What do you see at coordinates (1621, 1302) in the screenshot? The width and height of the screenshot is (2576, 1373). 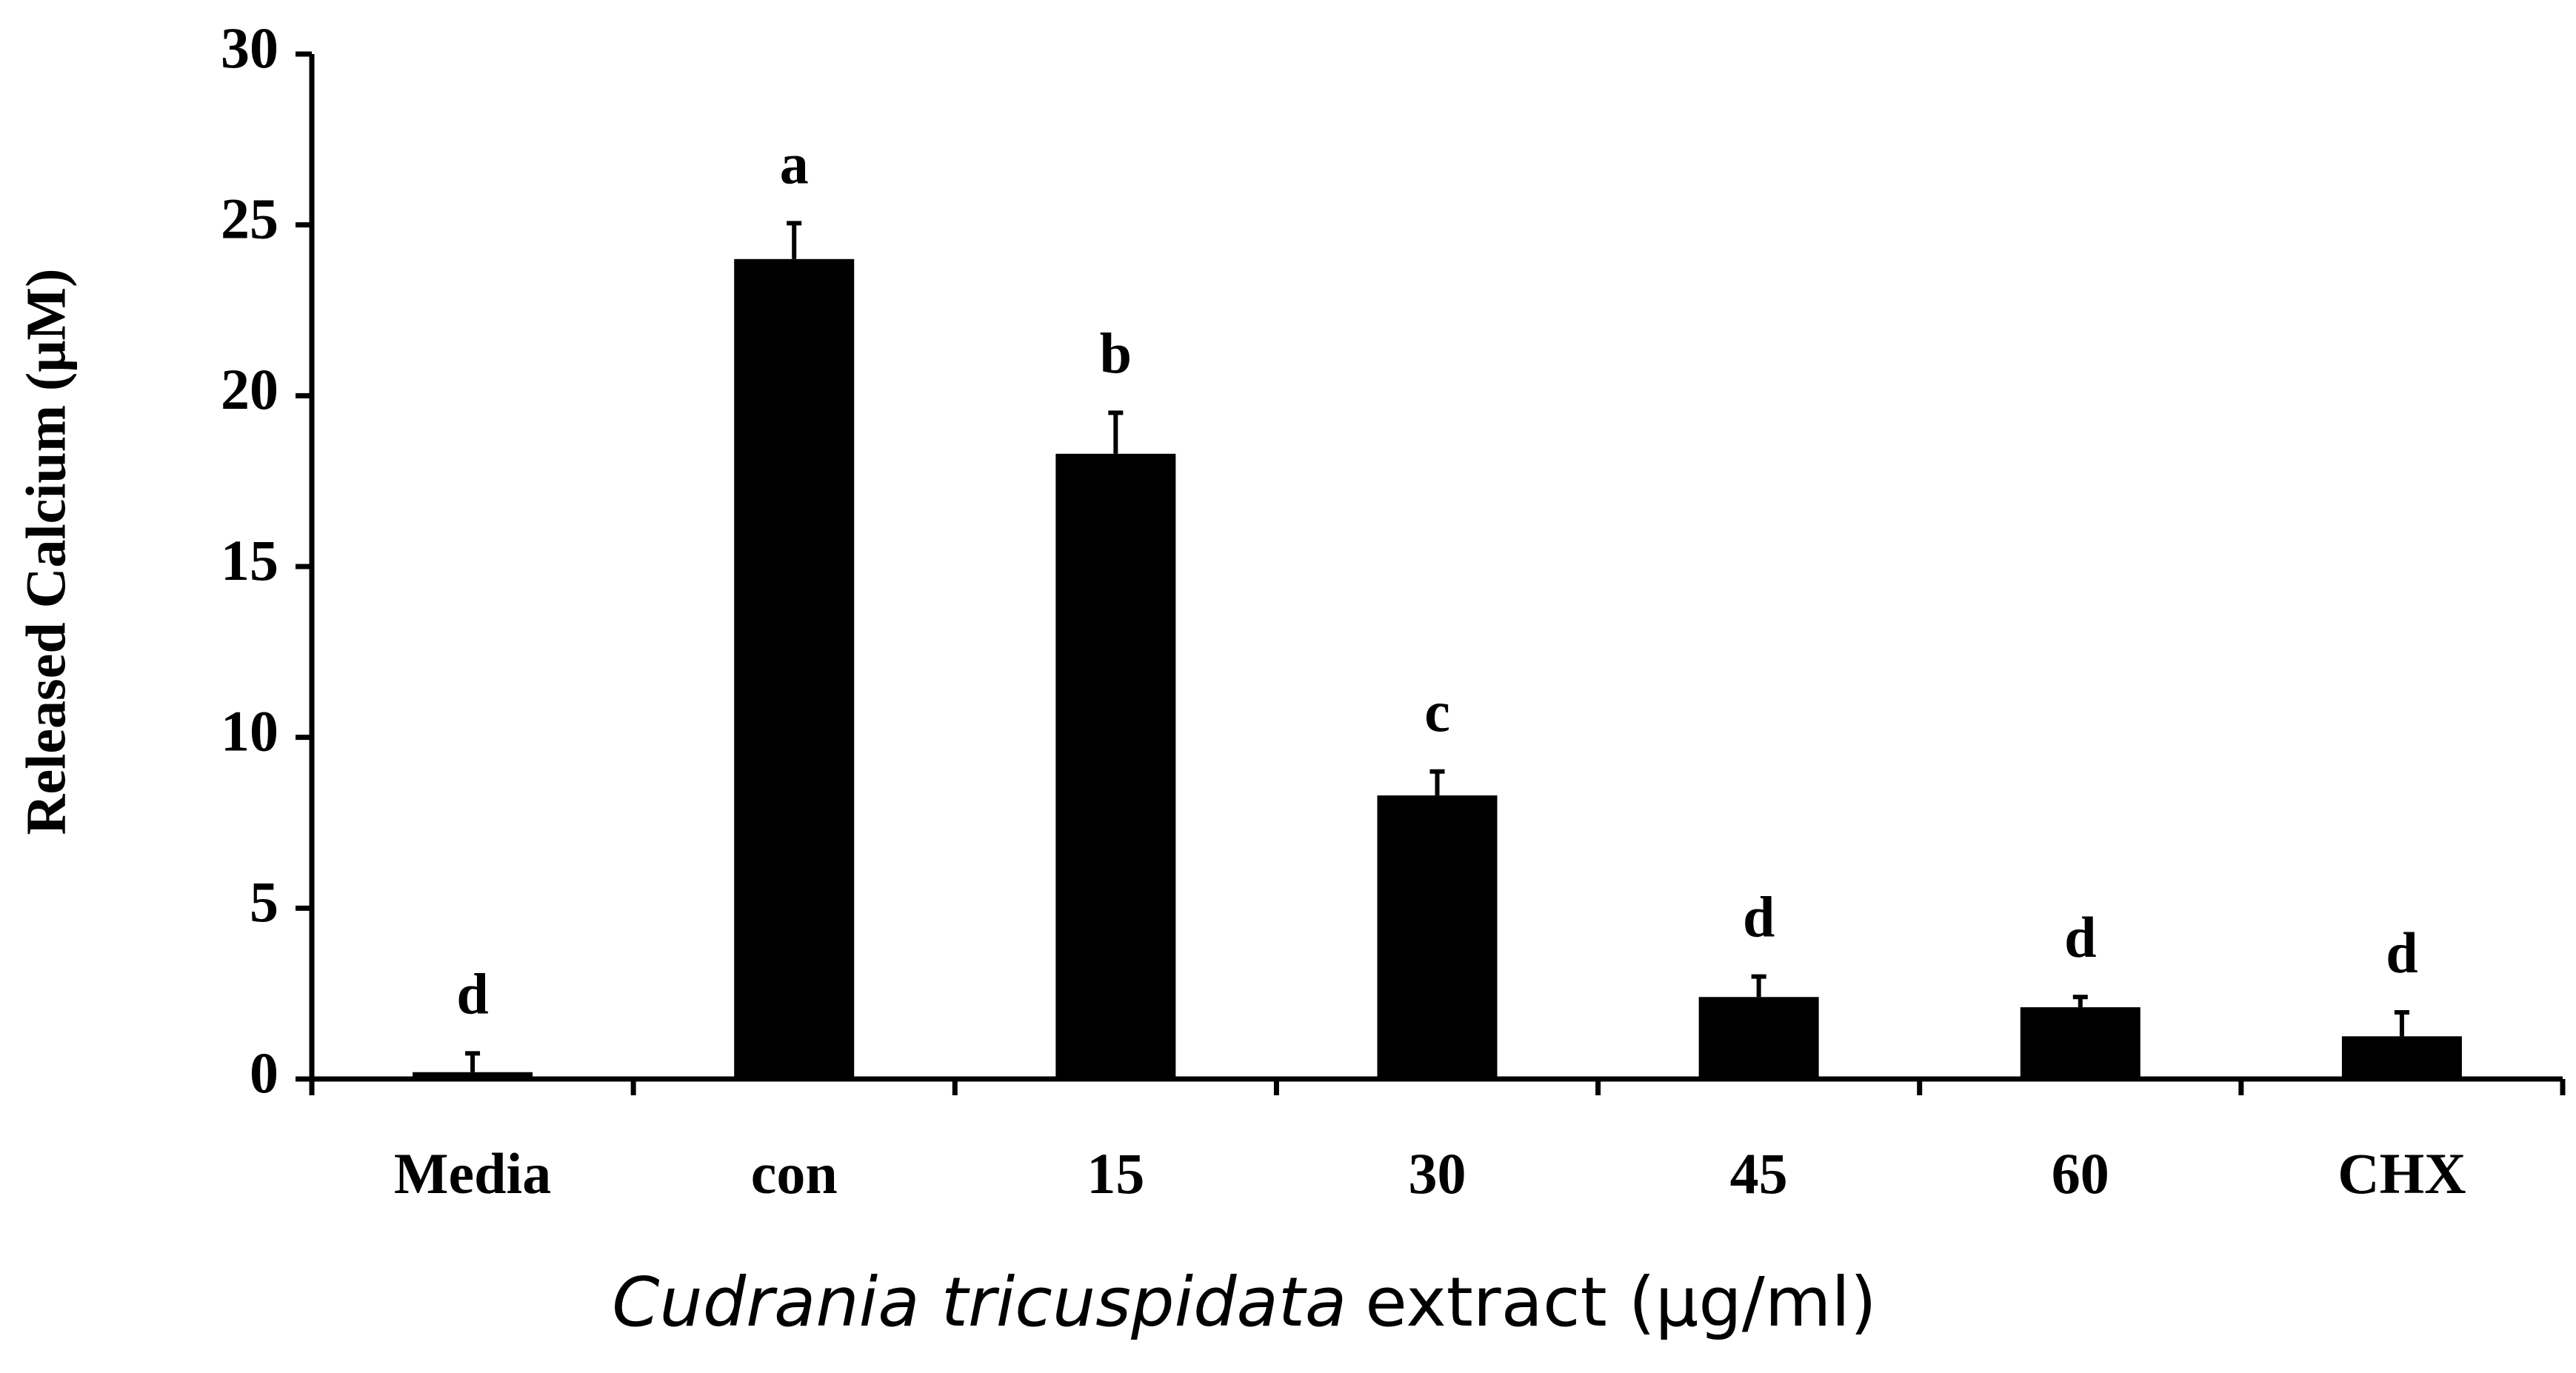 I see `x-axis-label-rest: extract (μg/ml)` at bounding box center [1621, 1302].